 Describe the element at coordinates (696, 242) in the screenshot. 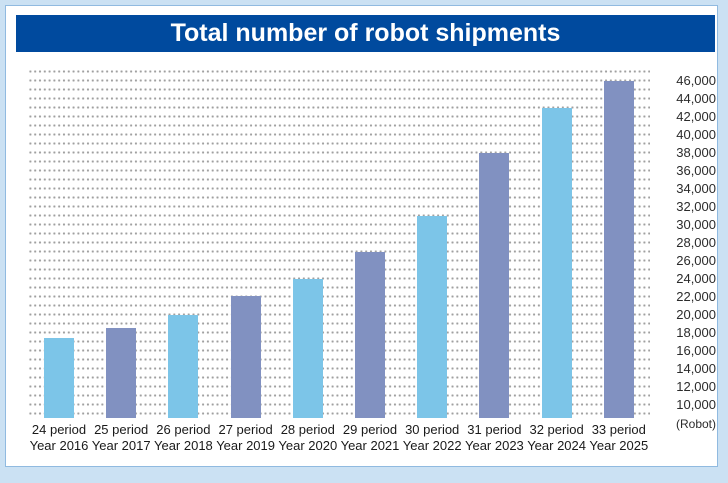

I see `y-axis-tick: 28,000` at that location.